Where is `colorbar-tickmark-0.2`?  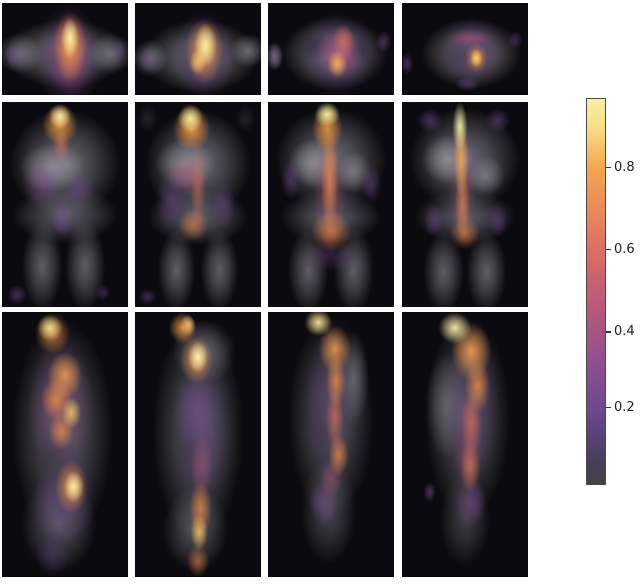 colorbar-tickmark-0.2 is located at coordinates (608, 407).